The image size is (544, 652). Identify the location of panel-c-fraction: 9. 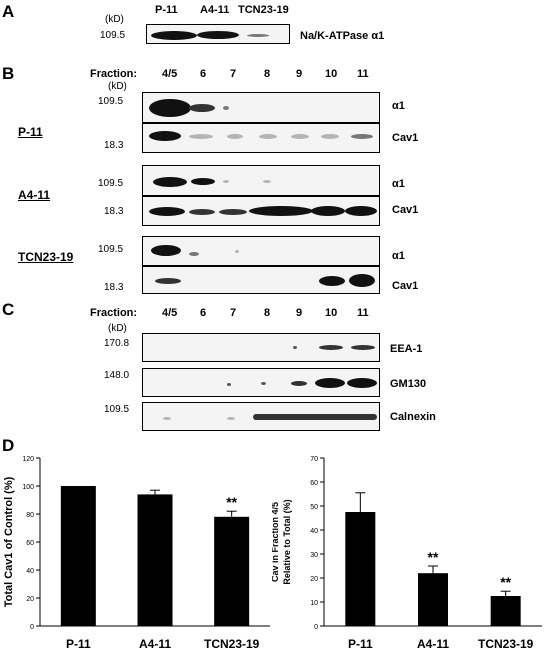
(299, 313).